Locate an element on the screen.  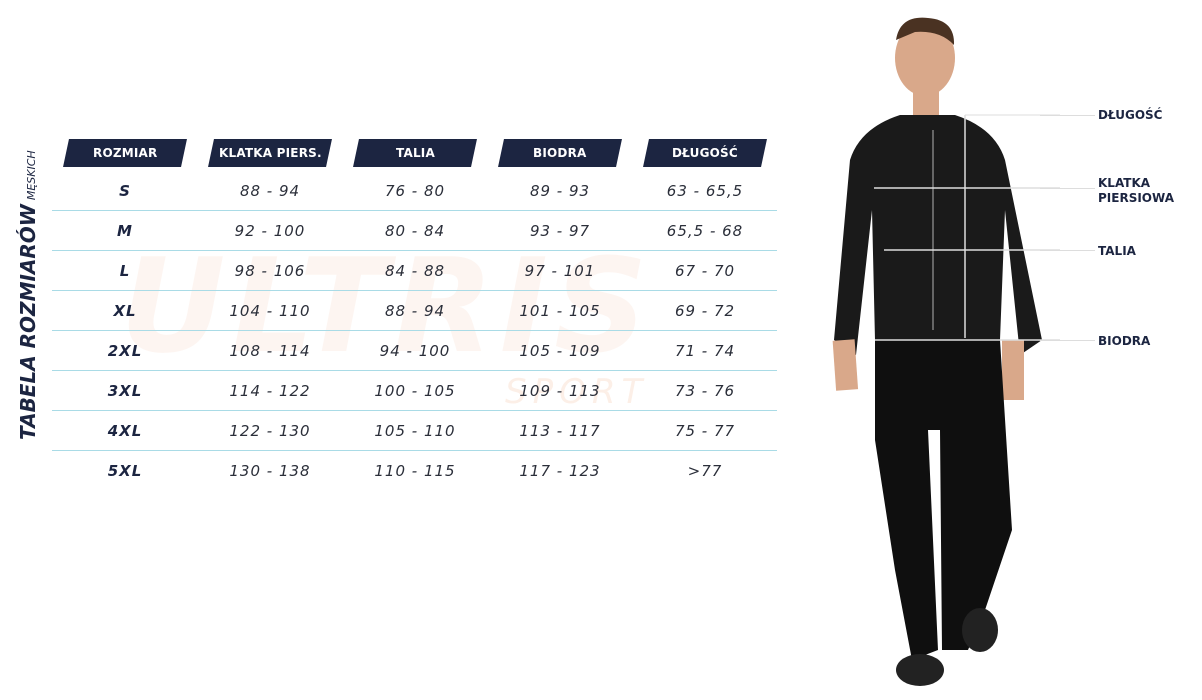
column-header-label: TALIA is located at coordinates (415, 153).